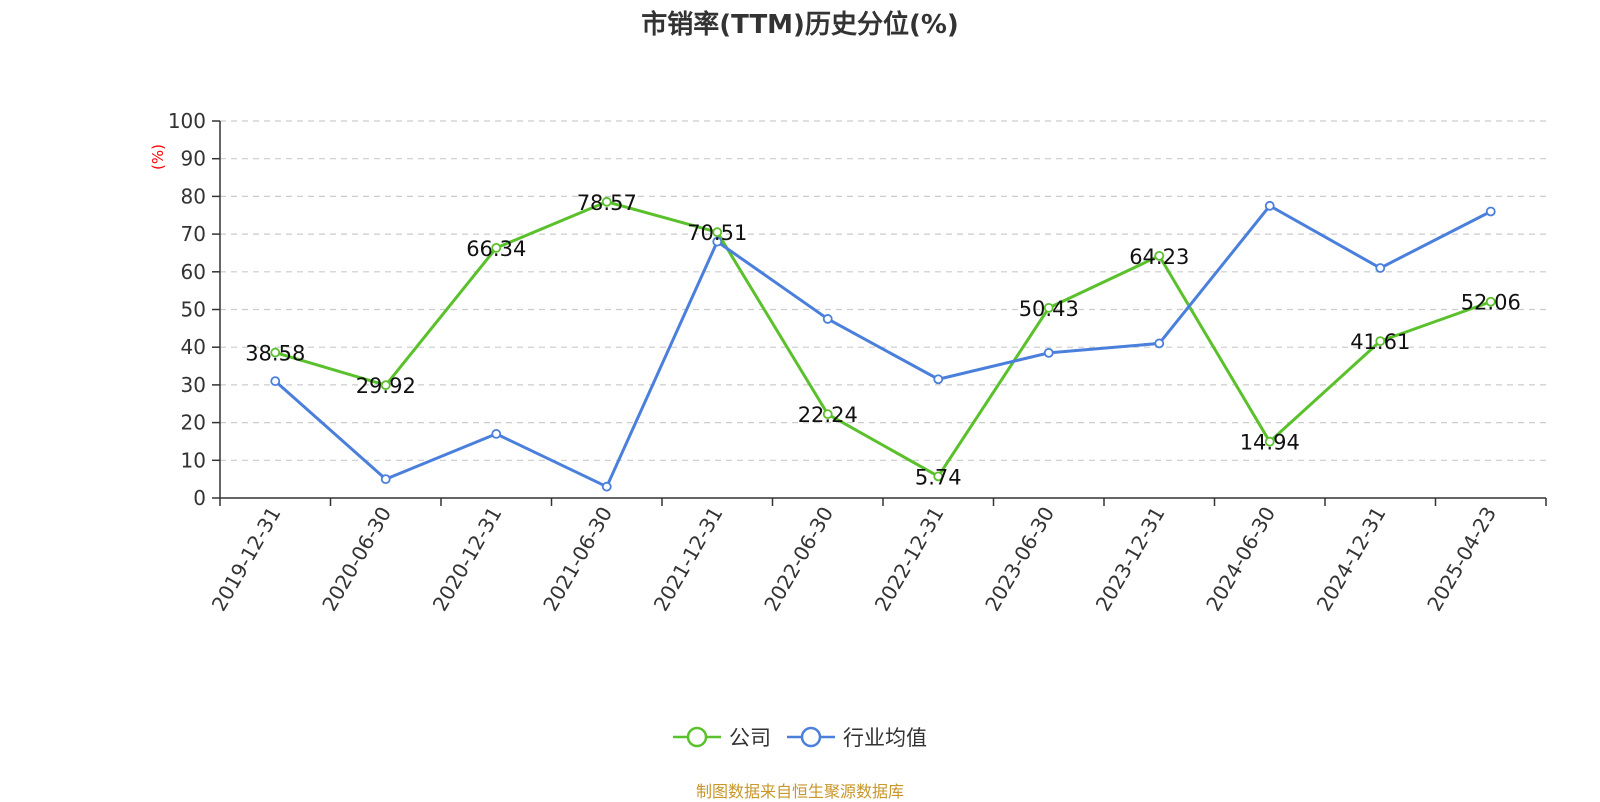 The height and width of the screenshot is (802, 1600). Describe the element at coordinates (1240, 559) in the screenshot. I see `x-tick-label: 2024-06-30` at that location.